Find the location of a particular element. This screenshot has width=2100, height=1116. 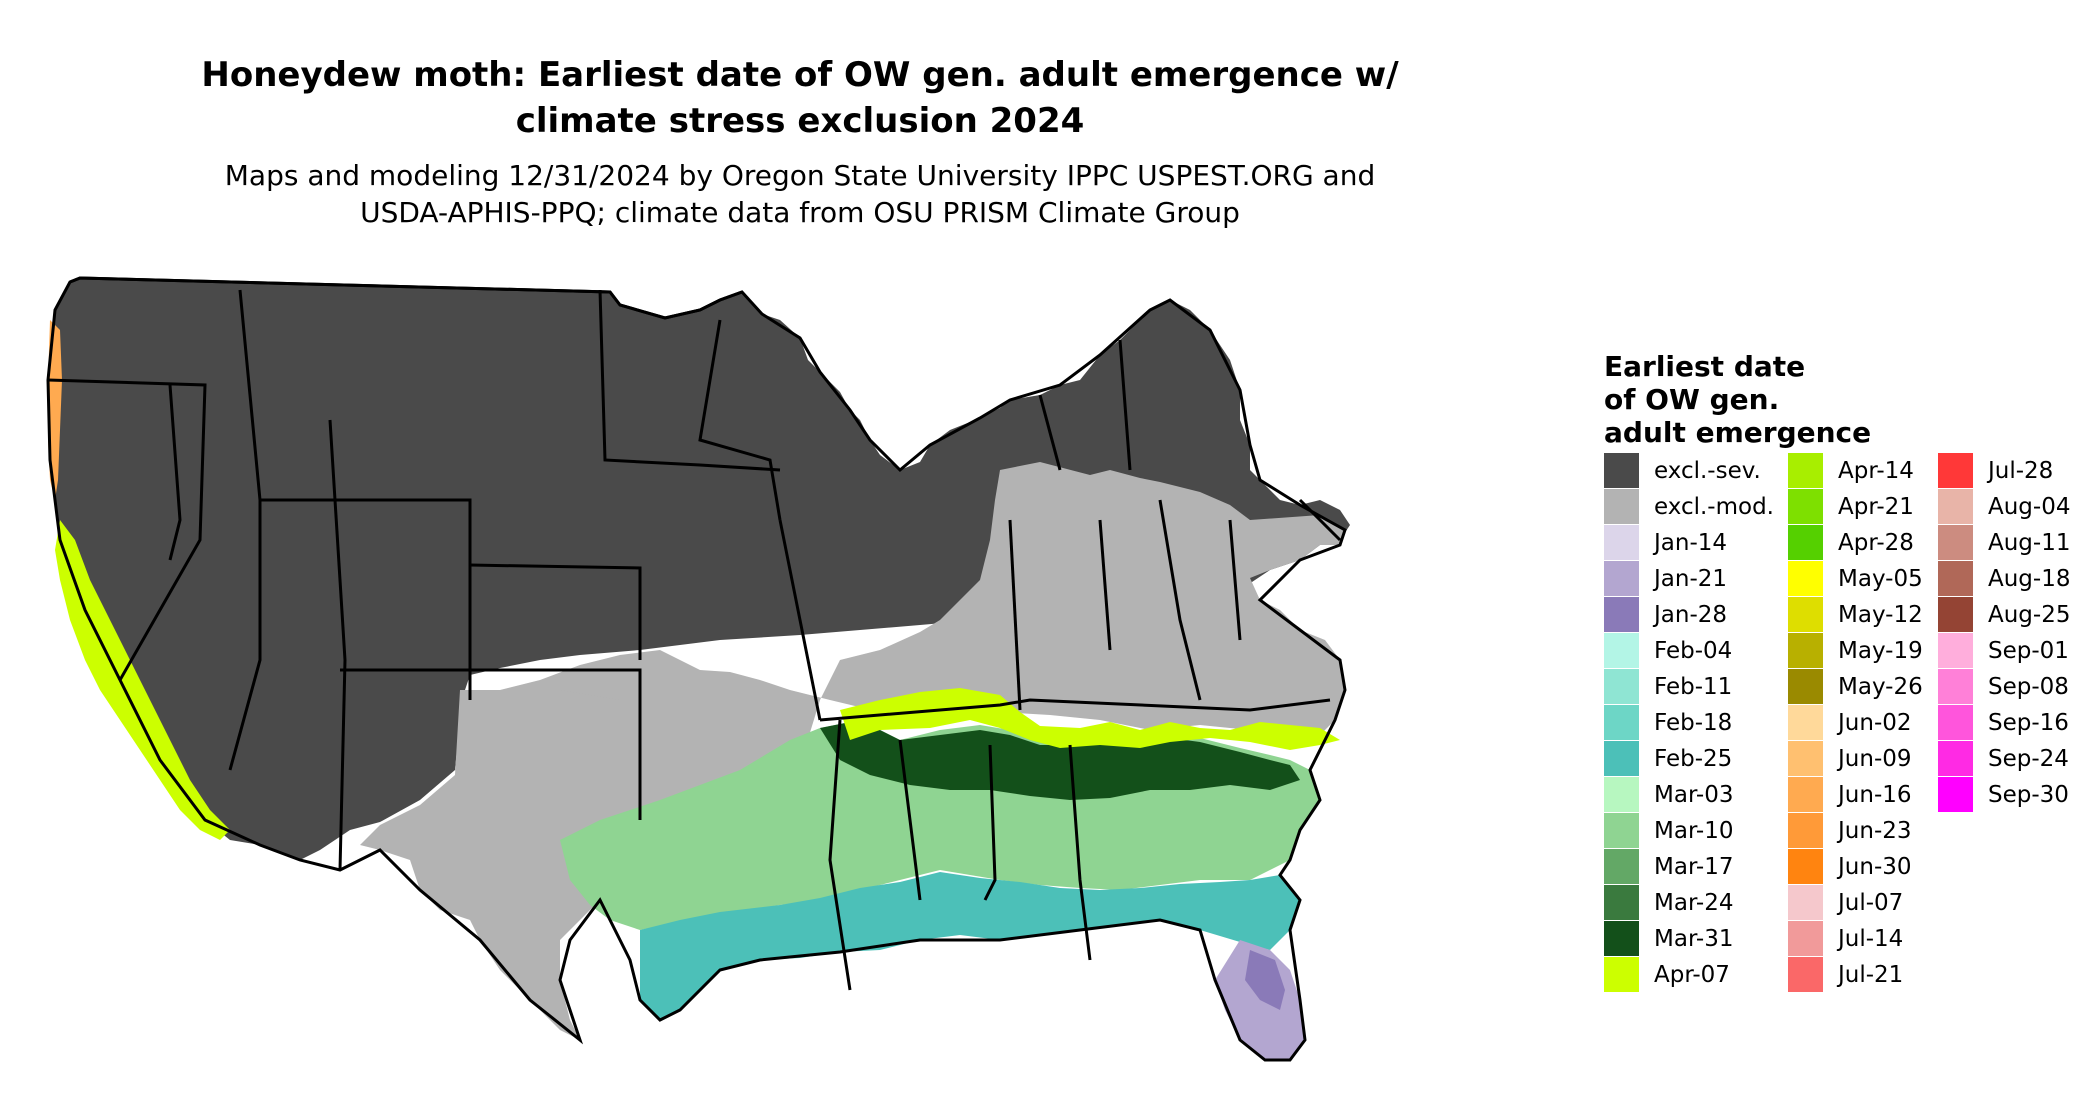

legend-label: Apr-07 is located at coordinates (1692, 975).